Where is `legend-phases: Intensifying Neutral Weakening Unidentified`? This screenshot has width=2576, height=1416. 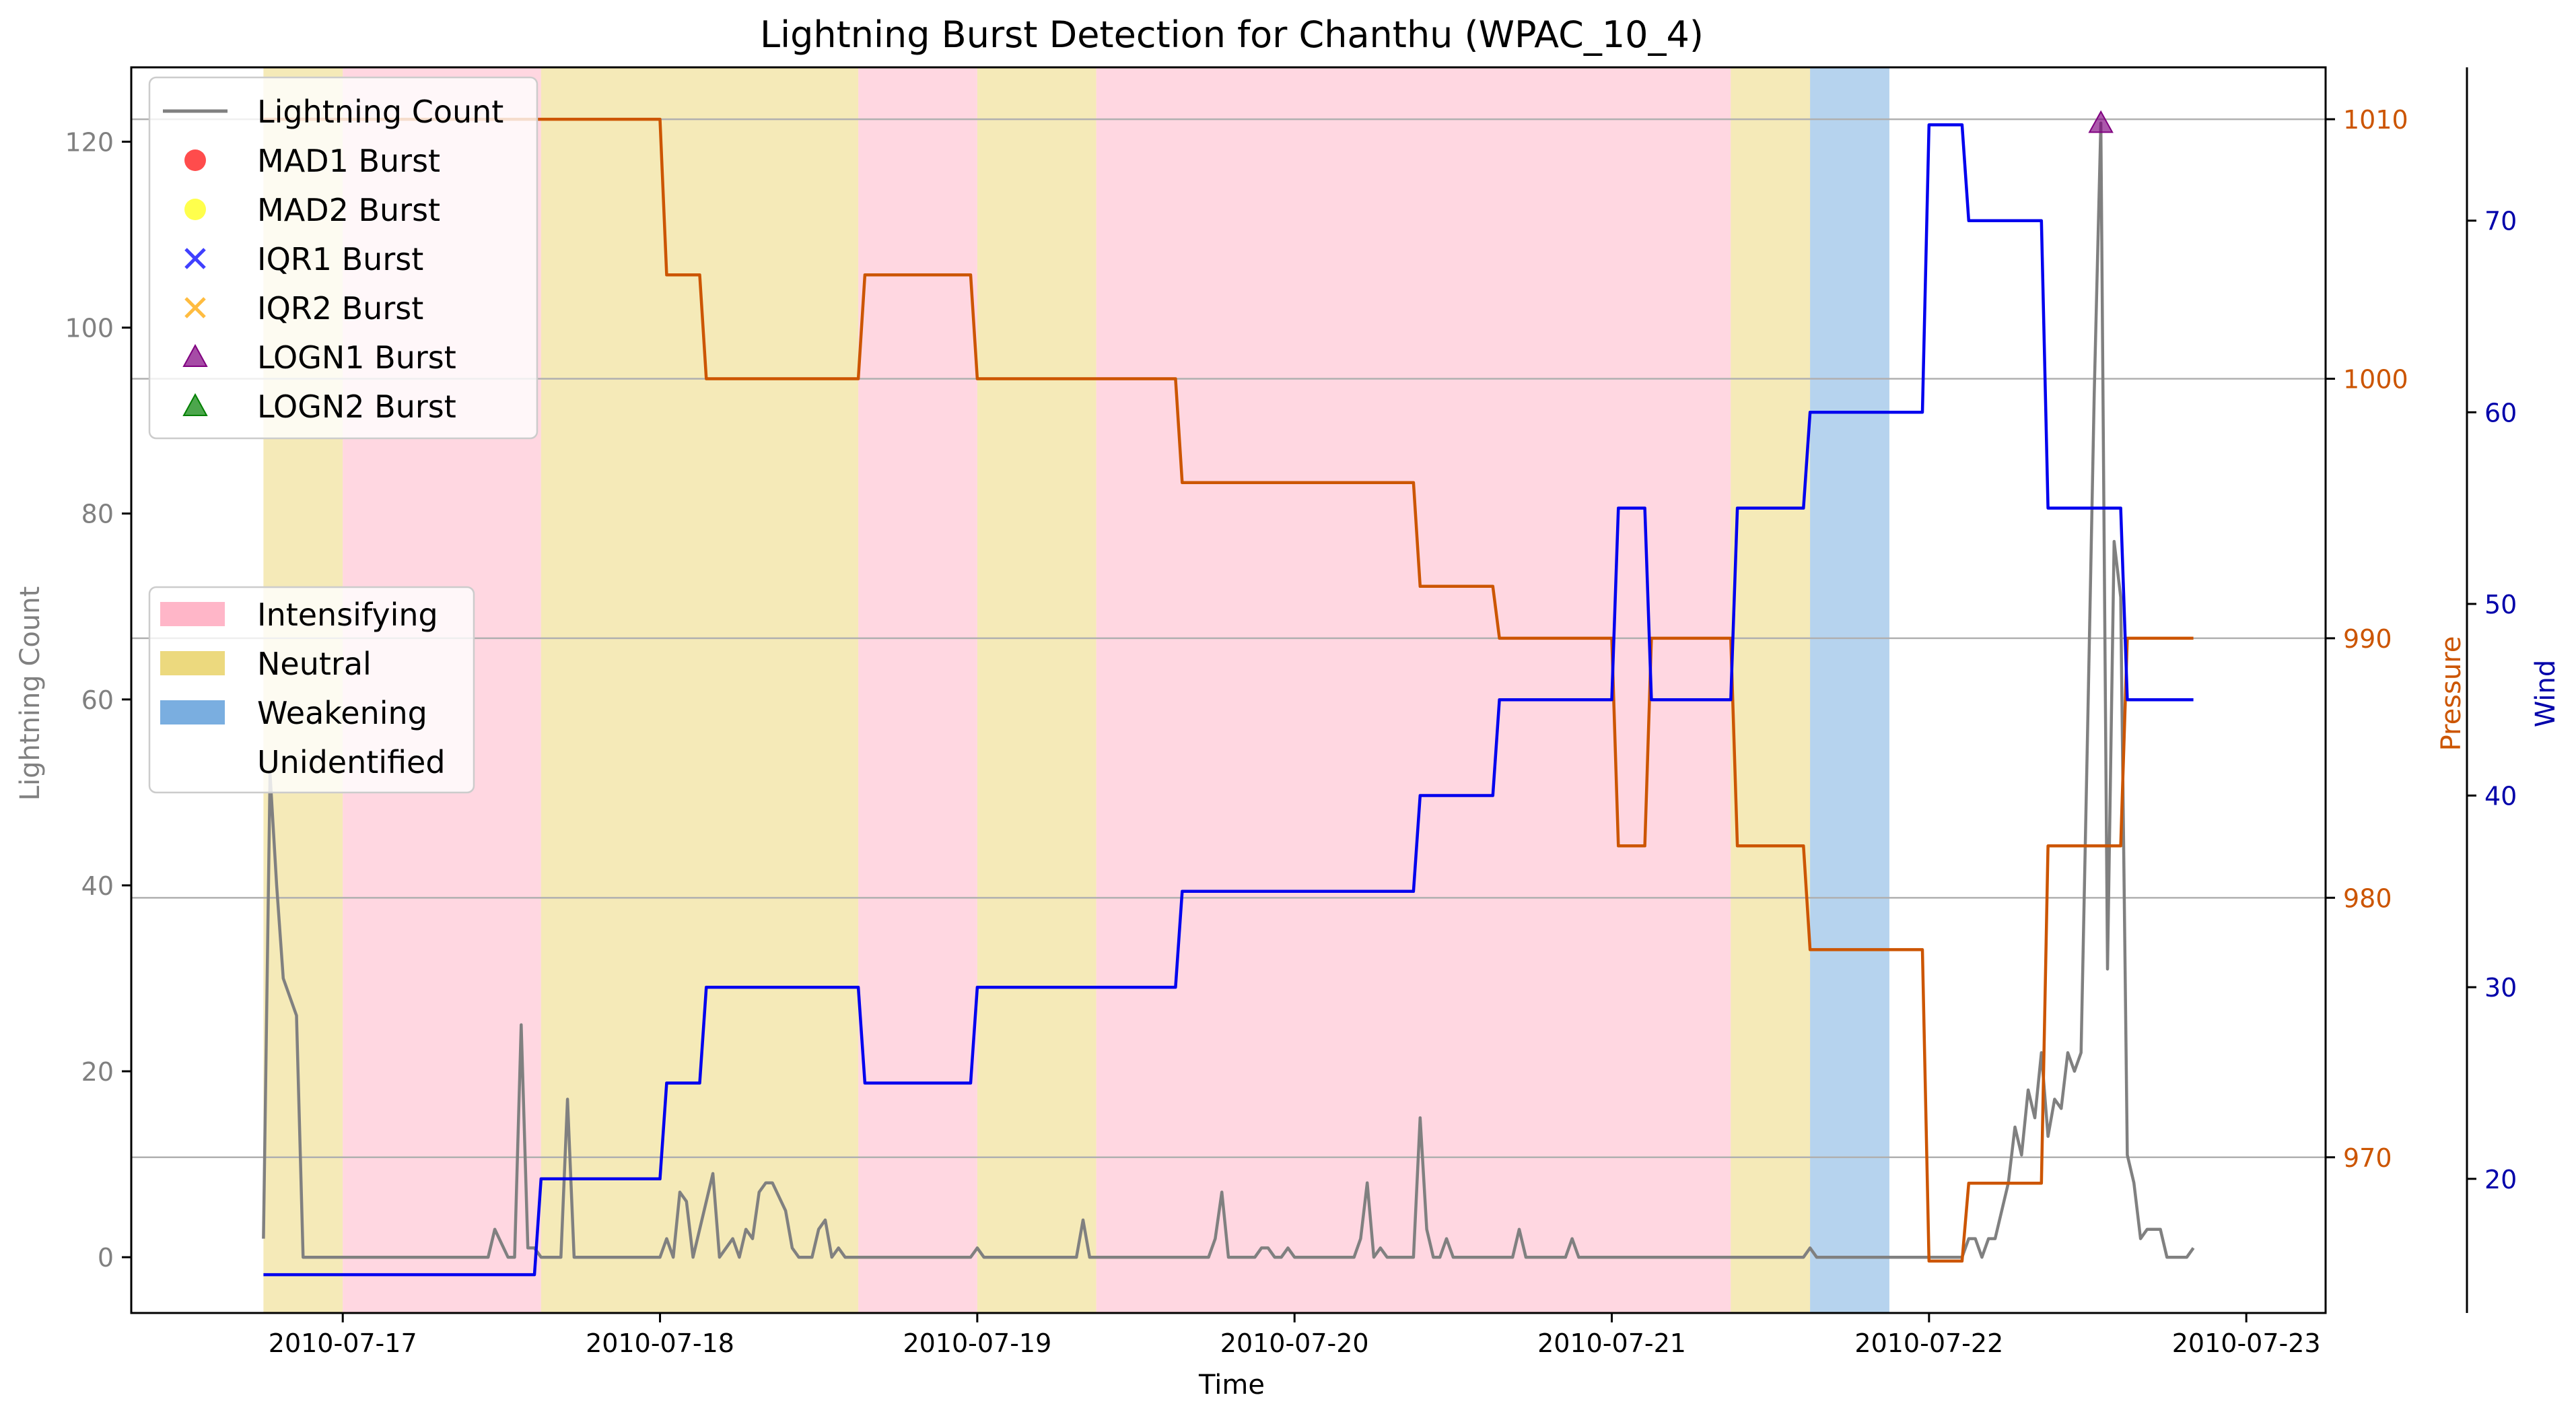
legend-phases: Intensifying Neutral Weakening Unidentified is located at coordinates (311, 690).